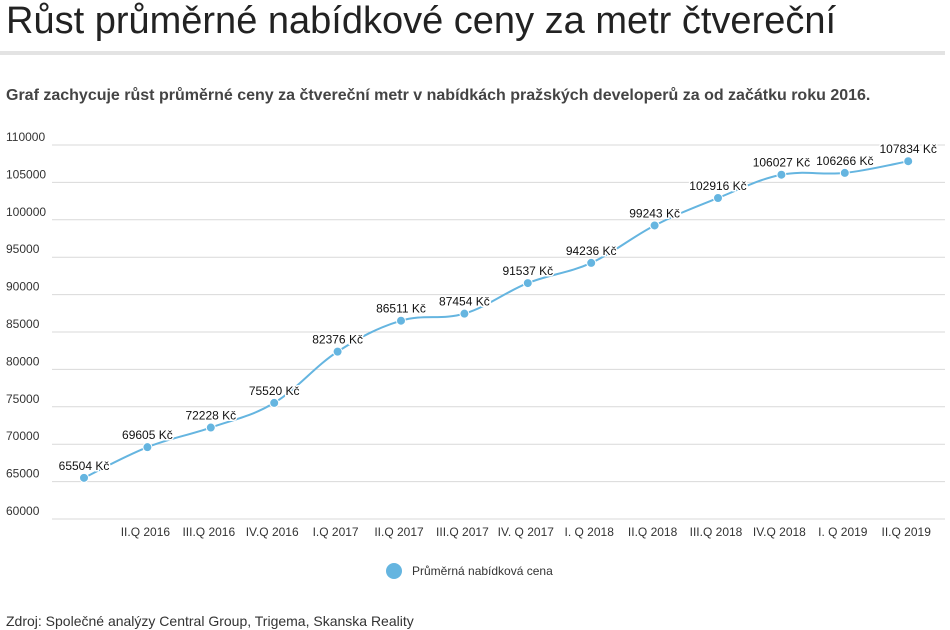 This screenshot has height=630, width=950. Describe the element at coordinates (23, 399) in the screenshot. I see `y-tick-label: 75000` at that location.